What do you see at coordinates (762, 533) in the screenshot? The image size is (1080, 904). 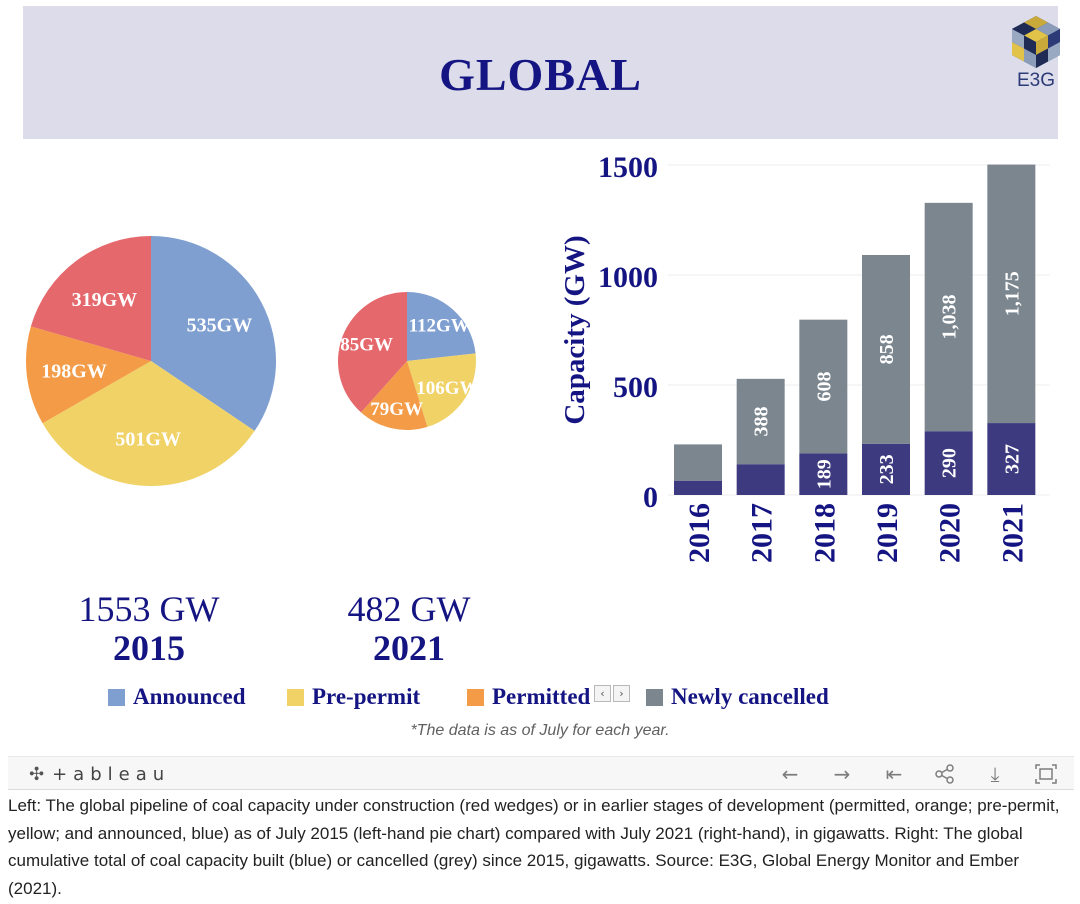 I see `x-tick-2017: 2017` at bounding box center [762, 533].